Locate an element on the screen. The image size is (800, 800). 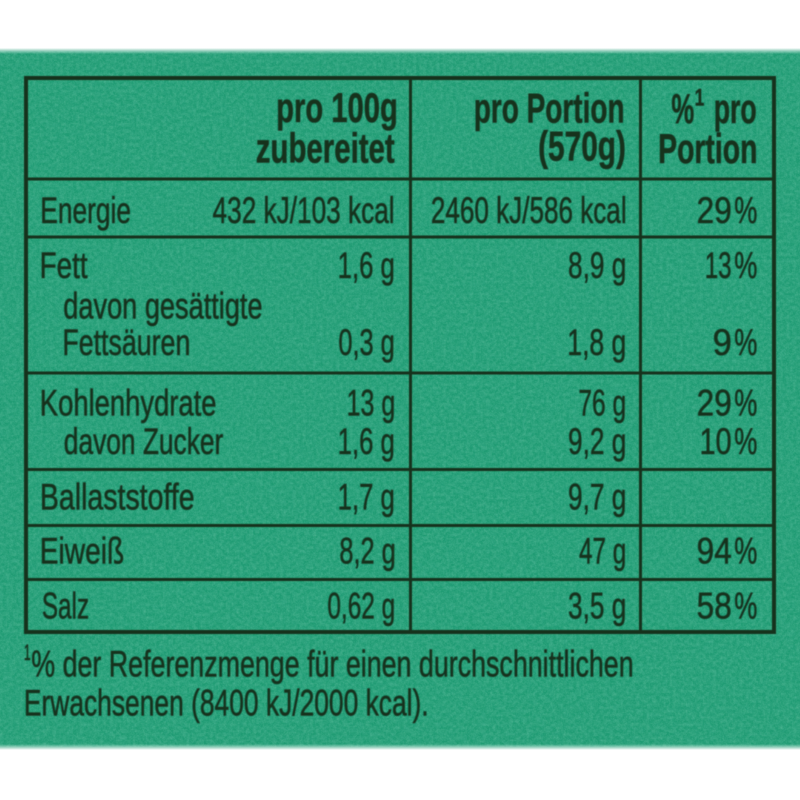
svg-text: 8,9 g is located at coordinates (597, 265).